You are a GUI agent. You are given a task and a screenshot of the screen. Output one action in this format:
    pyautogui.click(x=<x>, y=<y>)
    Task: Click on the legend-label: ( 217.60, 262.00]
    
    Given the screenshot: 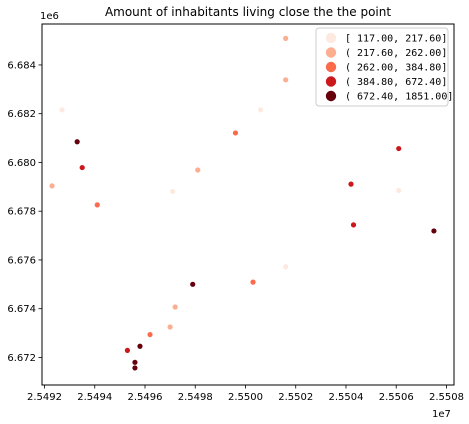 What is the action you would take?
    pyautogui.click(x=396, y=53)
    